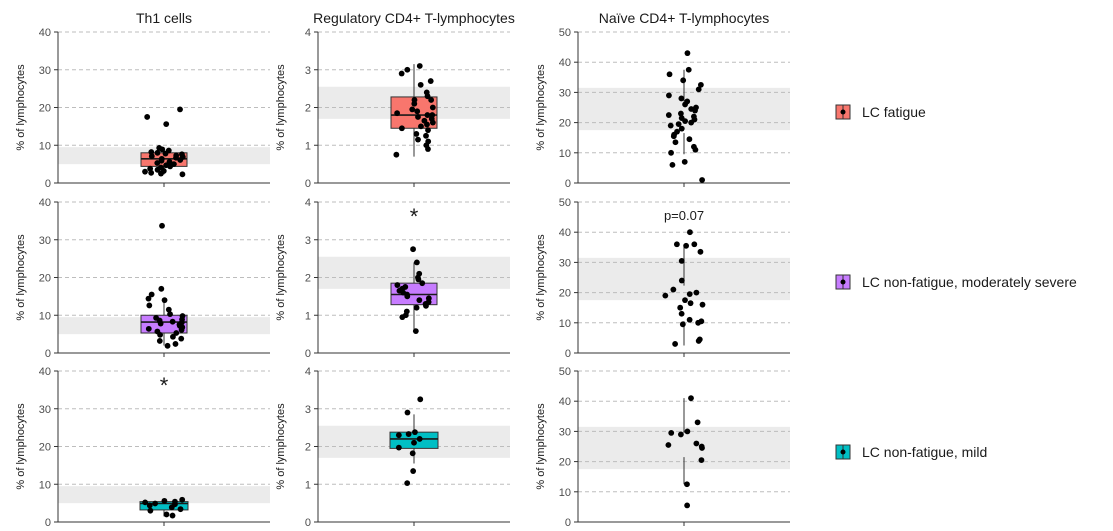 This screenshot has width=1113, height=531. Describe the element at coordinates (164, 324) in the screenshot. I see `box` at that location.